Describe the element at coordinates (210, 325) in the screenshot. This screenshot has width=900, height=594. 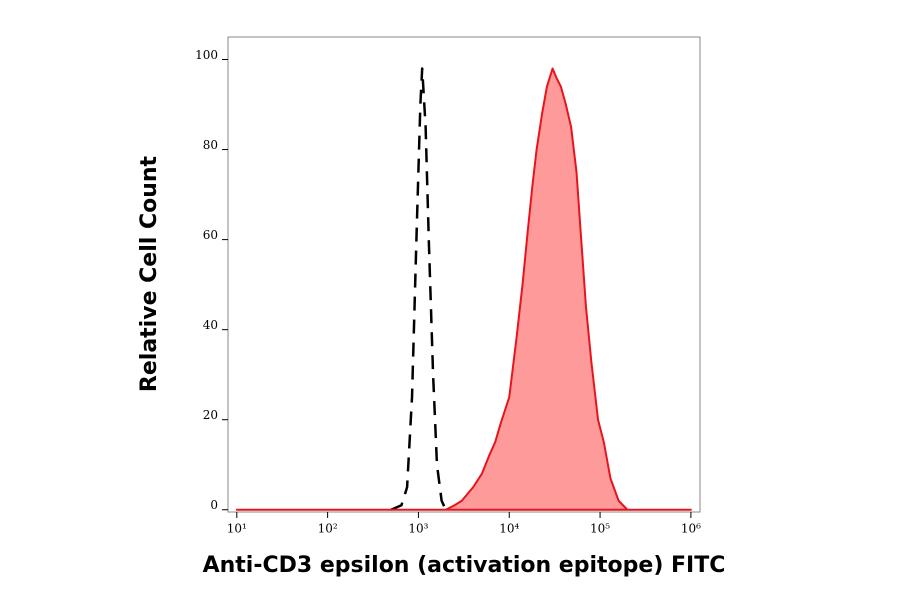
I see `y-tick-label: 40` at that location.